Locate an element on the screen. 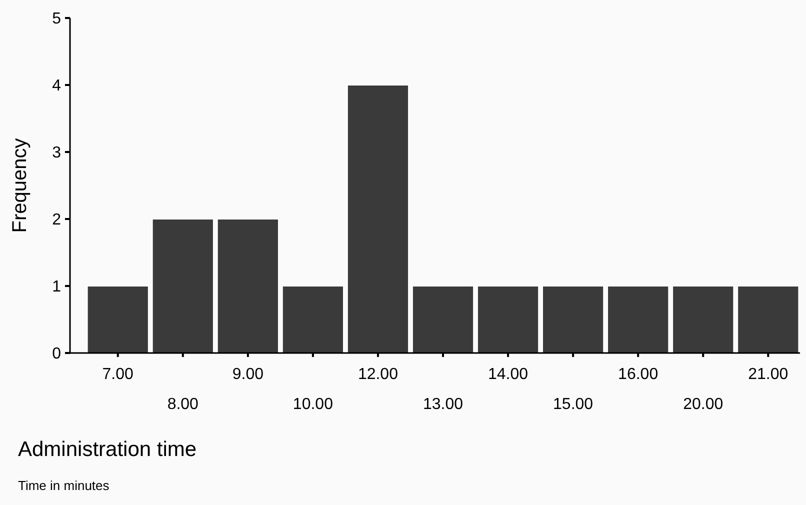 The width and height of the screenshot is (806, 505). y-tick-label: 5 is located at coordinates (57, 19).